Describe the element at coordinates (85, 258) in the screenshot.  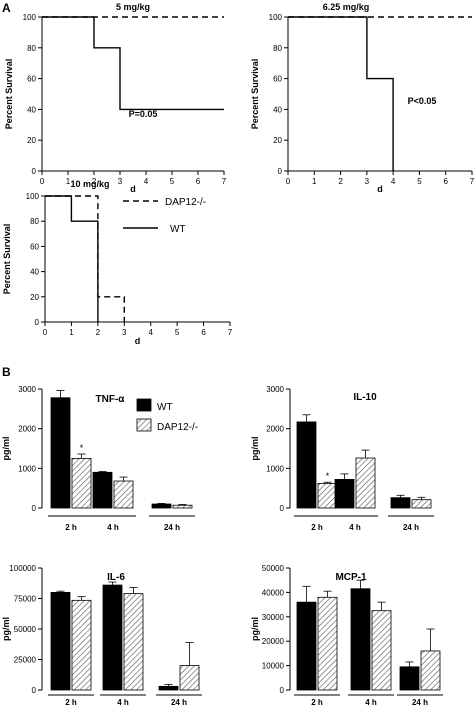
I see `dap12-survival-line` at that location.